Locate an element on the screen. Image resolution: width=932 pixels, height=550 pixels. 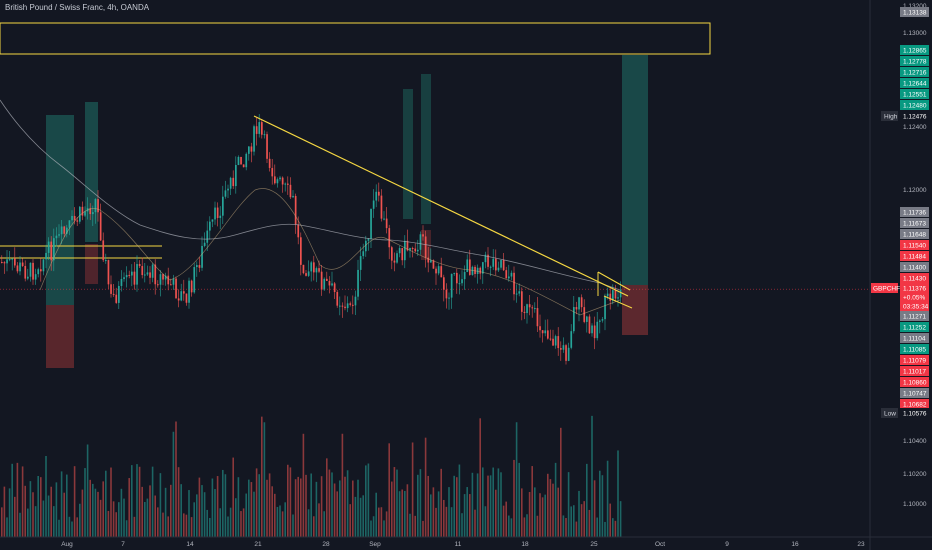
price-label-text: 1.10860 is located at coordinates (915, 383).